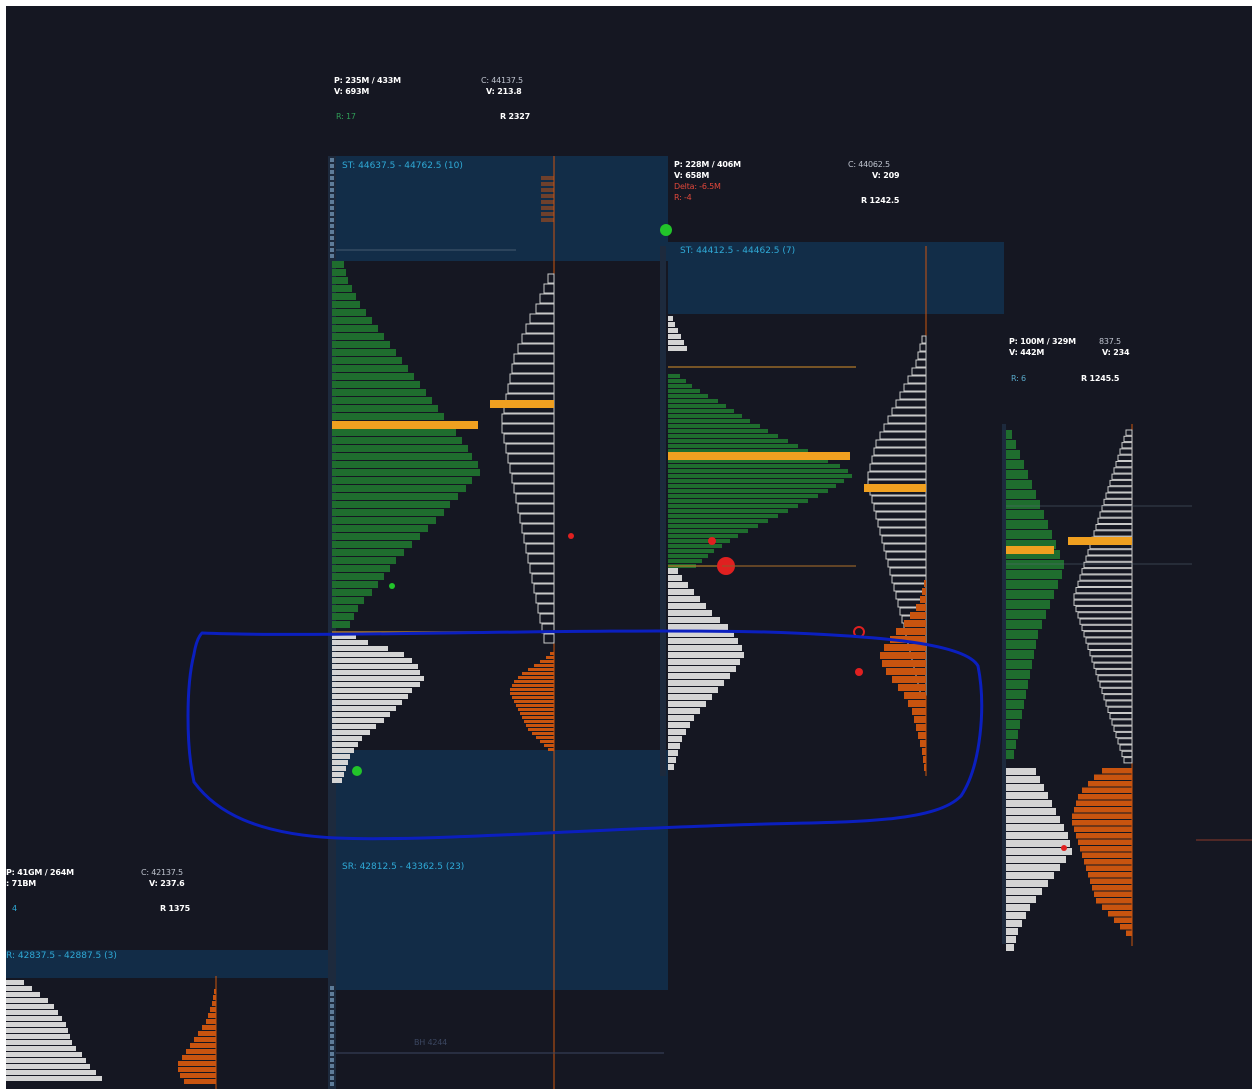 Image resolution: width=1252 pixels, height=1089 pixels. What do you see at coordinates (403, 867) in the screenshot?
I see `profile-b-zone-bottom-label: SR: 42812.5 - 43362.5 (23)` at bounding box center [403, 867].